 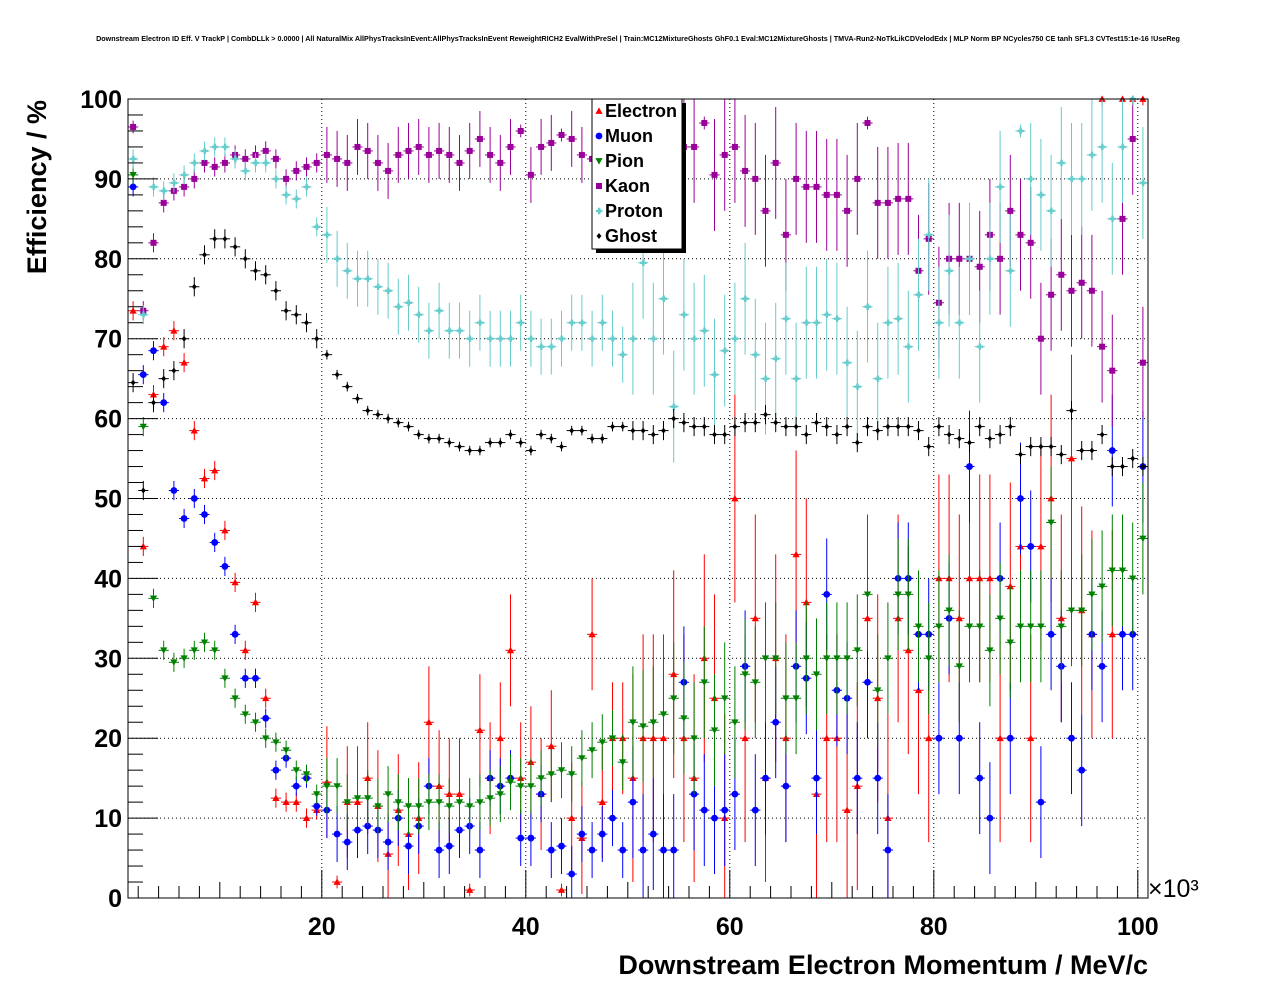 I want to click on legend-box, so click(x=637, y=174).